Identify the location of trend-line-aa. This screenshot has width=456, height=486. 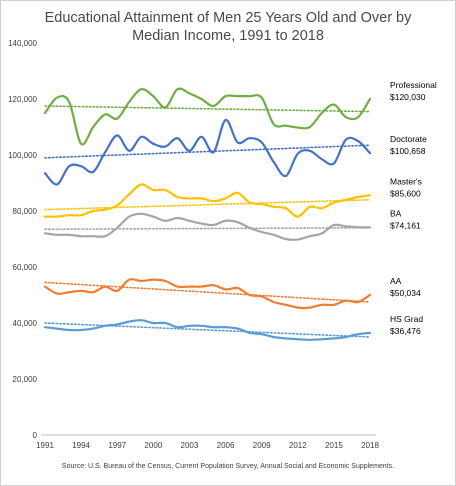
(207, 292).